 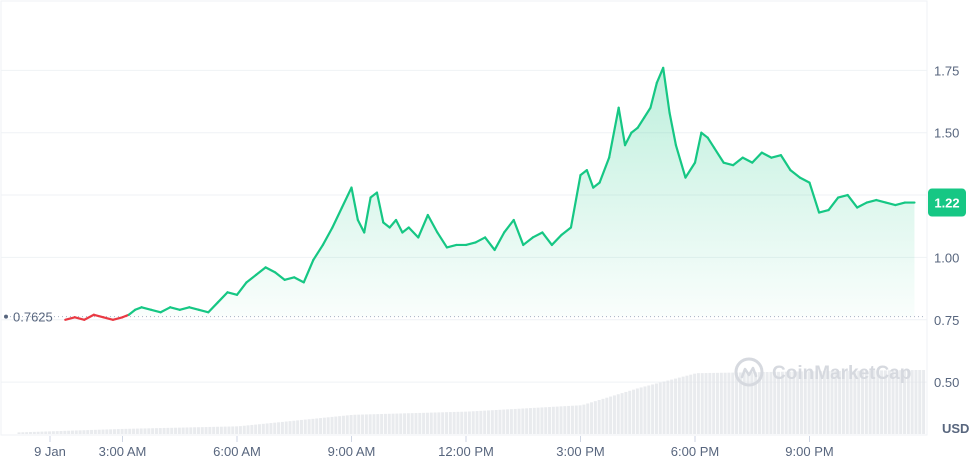 I want to click on watermark-text: CoinMarketCap, so click(x=841, y=373).